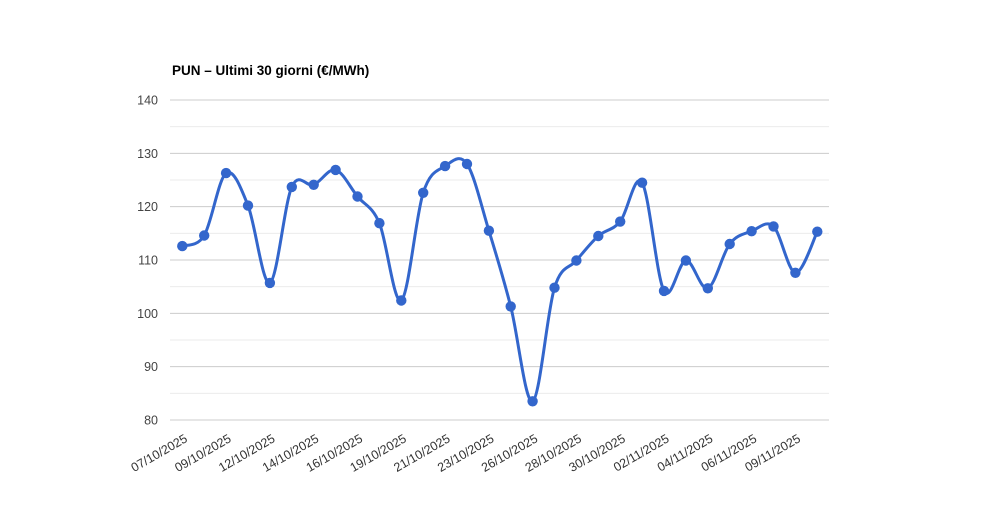  Describe the element at coordinates (147, 207) in the screenshot. I see `y-axis-tick-label: 120` at that location.